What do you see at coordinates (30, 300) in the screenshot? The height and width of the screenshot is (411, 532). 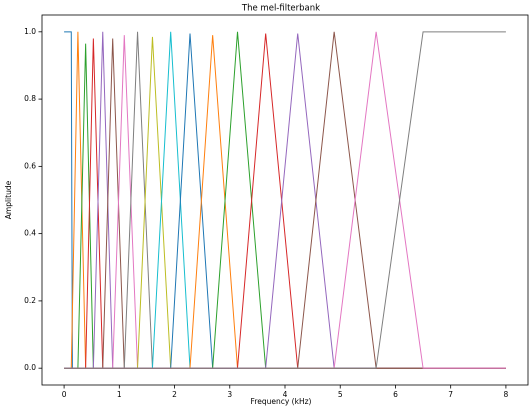 I see `y-tick-label: 0.2` at bounding box center [30, 300].